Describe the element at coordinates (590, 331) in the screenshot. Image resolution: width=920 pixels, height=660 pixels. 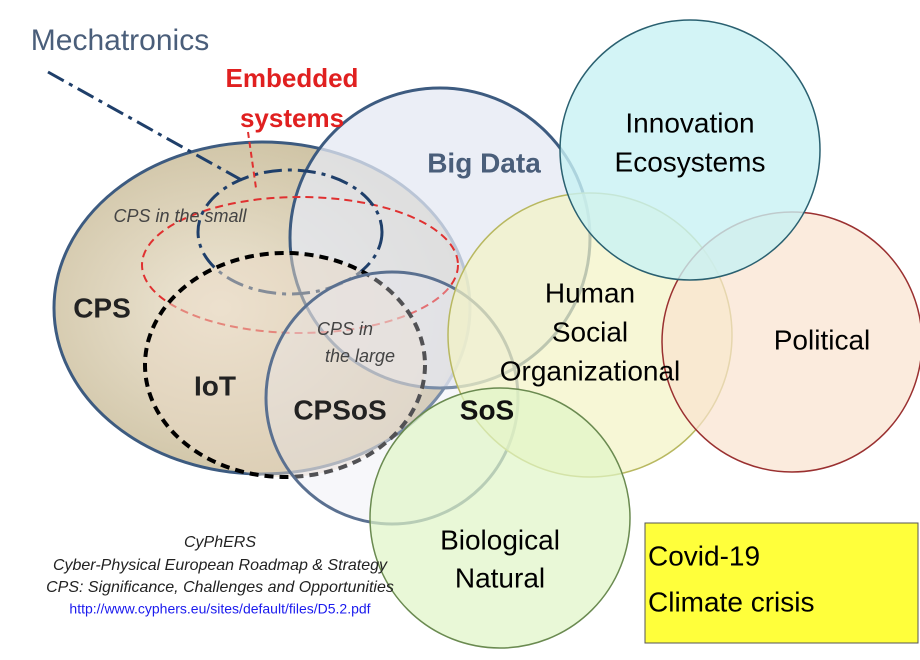
I see `label: Social` at that location.